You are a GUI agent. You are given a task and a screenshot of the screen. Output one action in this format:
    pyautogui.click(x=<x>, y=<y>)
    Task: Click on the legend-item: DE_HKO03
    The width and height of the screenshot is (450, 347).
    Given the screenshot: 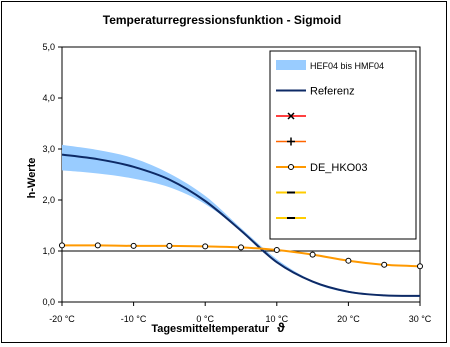 What is the action you would take?
    pyautogui.click(x=321, y=168)
    